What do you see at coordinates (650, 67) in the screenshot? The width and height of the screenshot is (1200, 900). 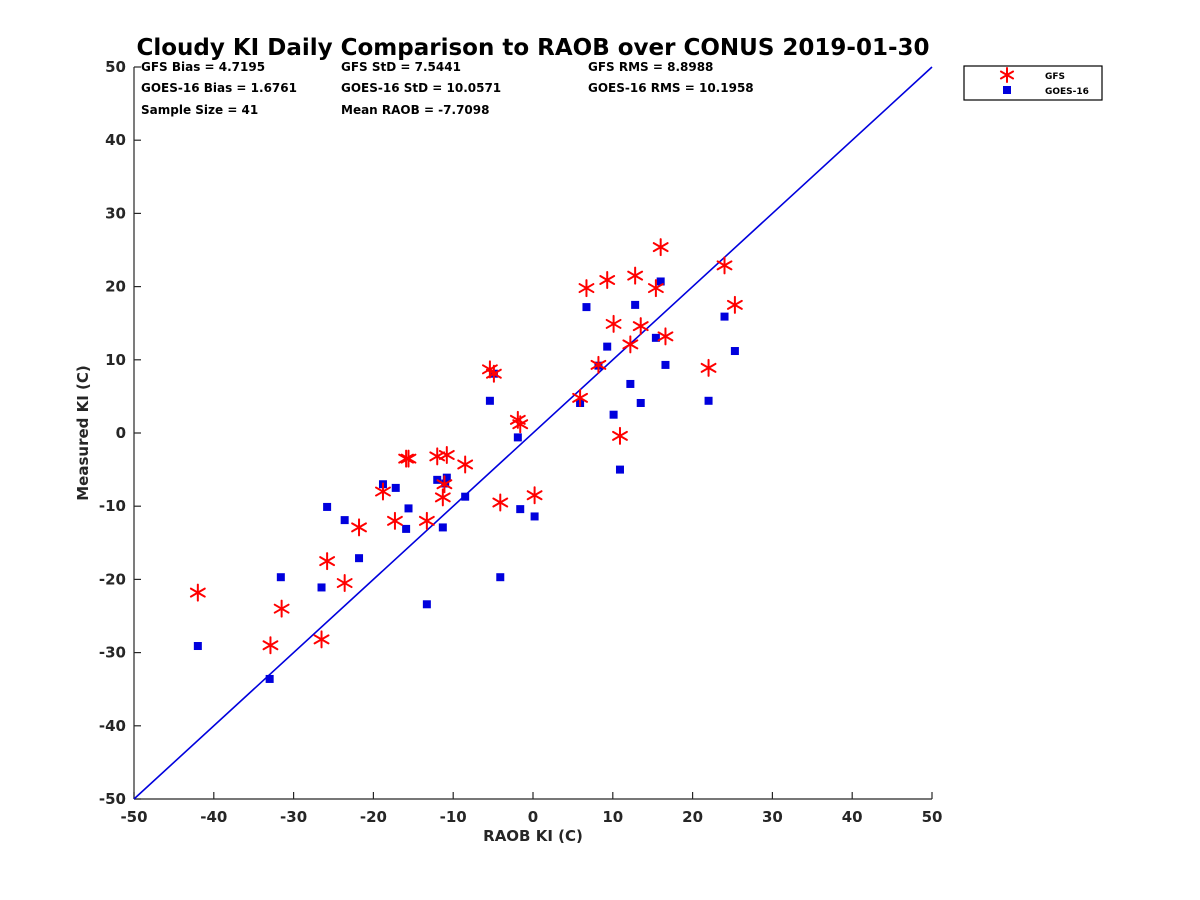 I see `gfs-rms-stat: GFS RMS = 8.8988` at bounding box center [650, 67].